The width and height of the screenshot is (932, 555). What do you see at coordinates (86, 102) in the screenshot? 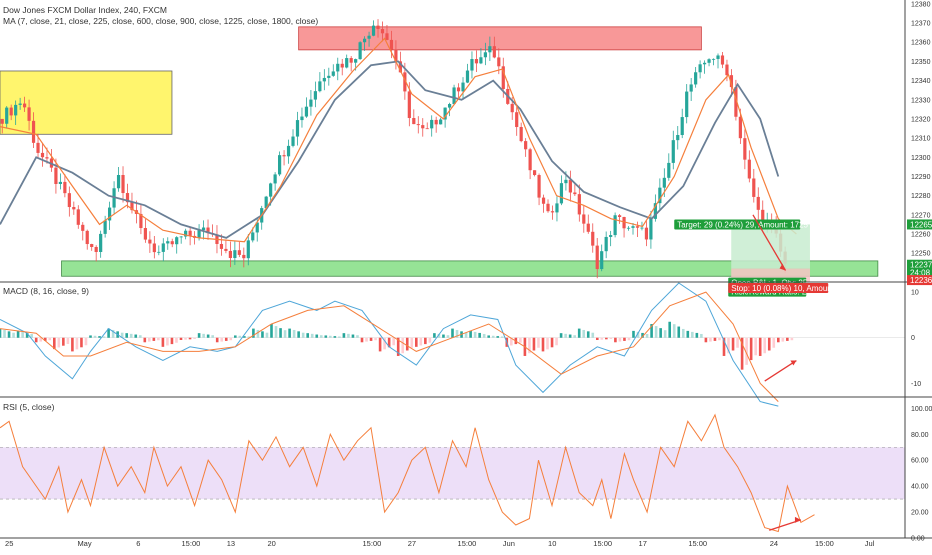
I see `yellow-zone` at bounding box center [86, 102].